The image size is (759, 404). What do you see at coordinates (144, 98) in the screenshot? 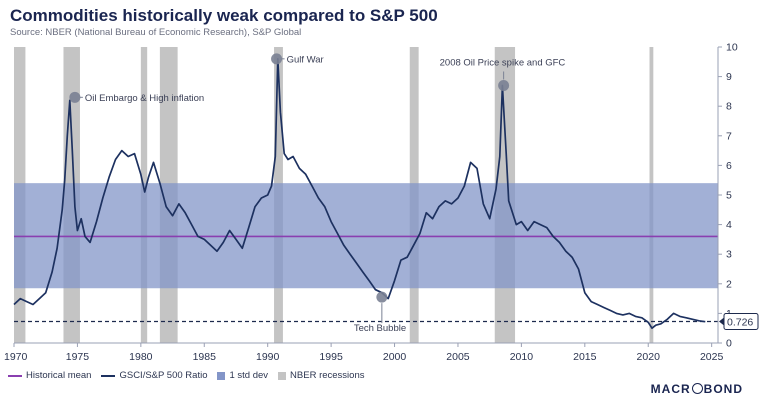
I see `annotation-label-0: Oil Embargo & High inflation` at bounding box center [144, 98].